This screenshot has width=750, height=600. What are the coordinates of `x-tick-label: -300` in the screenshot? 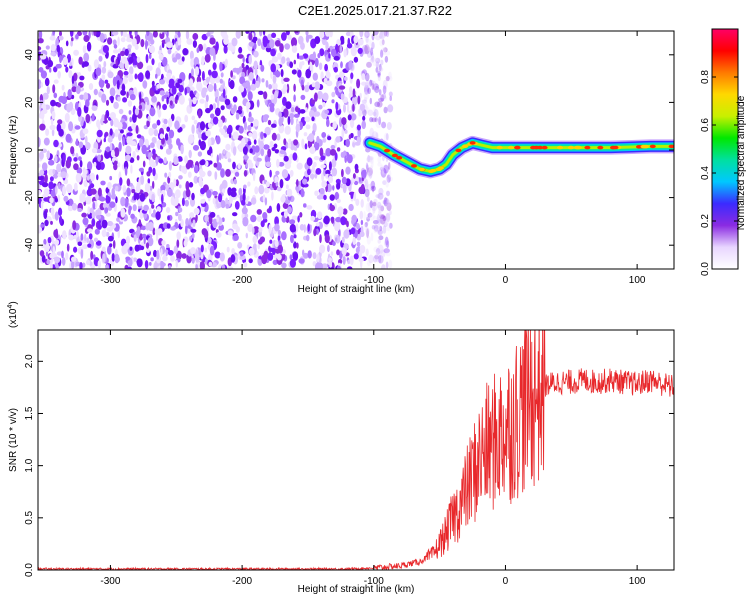 It's located at (110, 280).